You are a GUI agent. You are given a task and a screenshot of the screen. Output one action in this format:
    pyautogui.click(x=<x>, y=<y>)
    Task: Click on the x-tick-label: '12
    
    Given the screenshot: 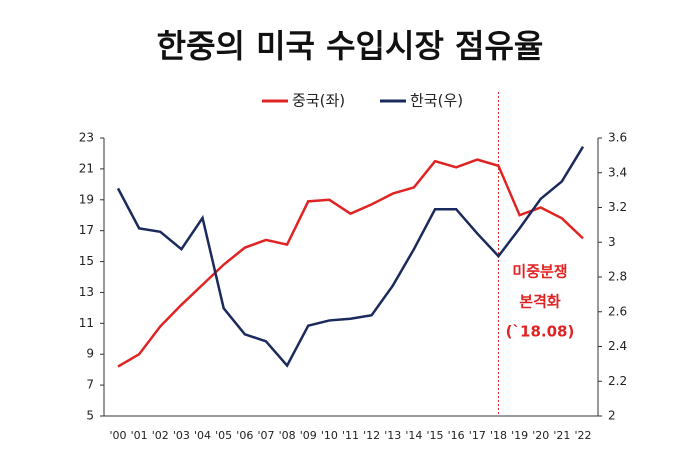 What is the action you would take?
    pyautogui.click(x=371, y=435)
    